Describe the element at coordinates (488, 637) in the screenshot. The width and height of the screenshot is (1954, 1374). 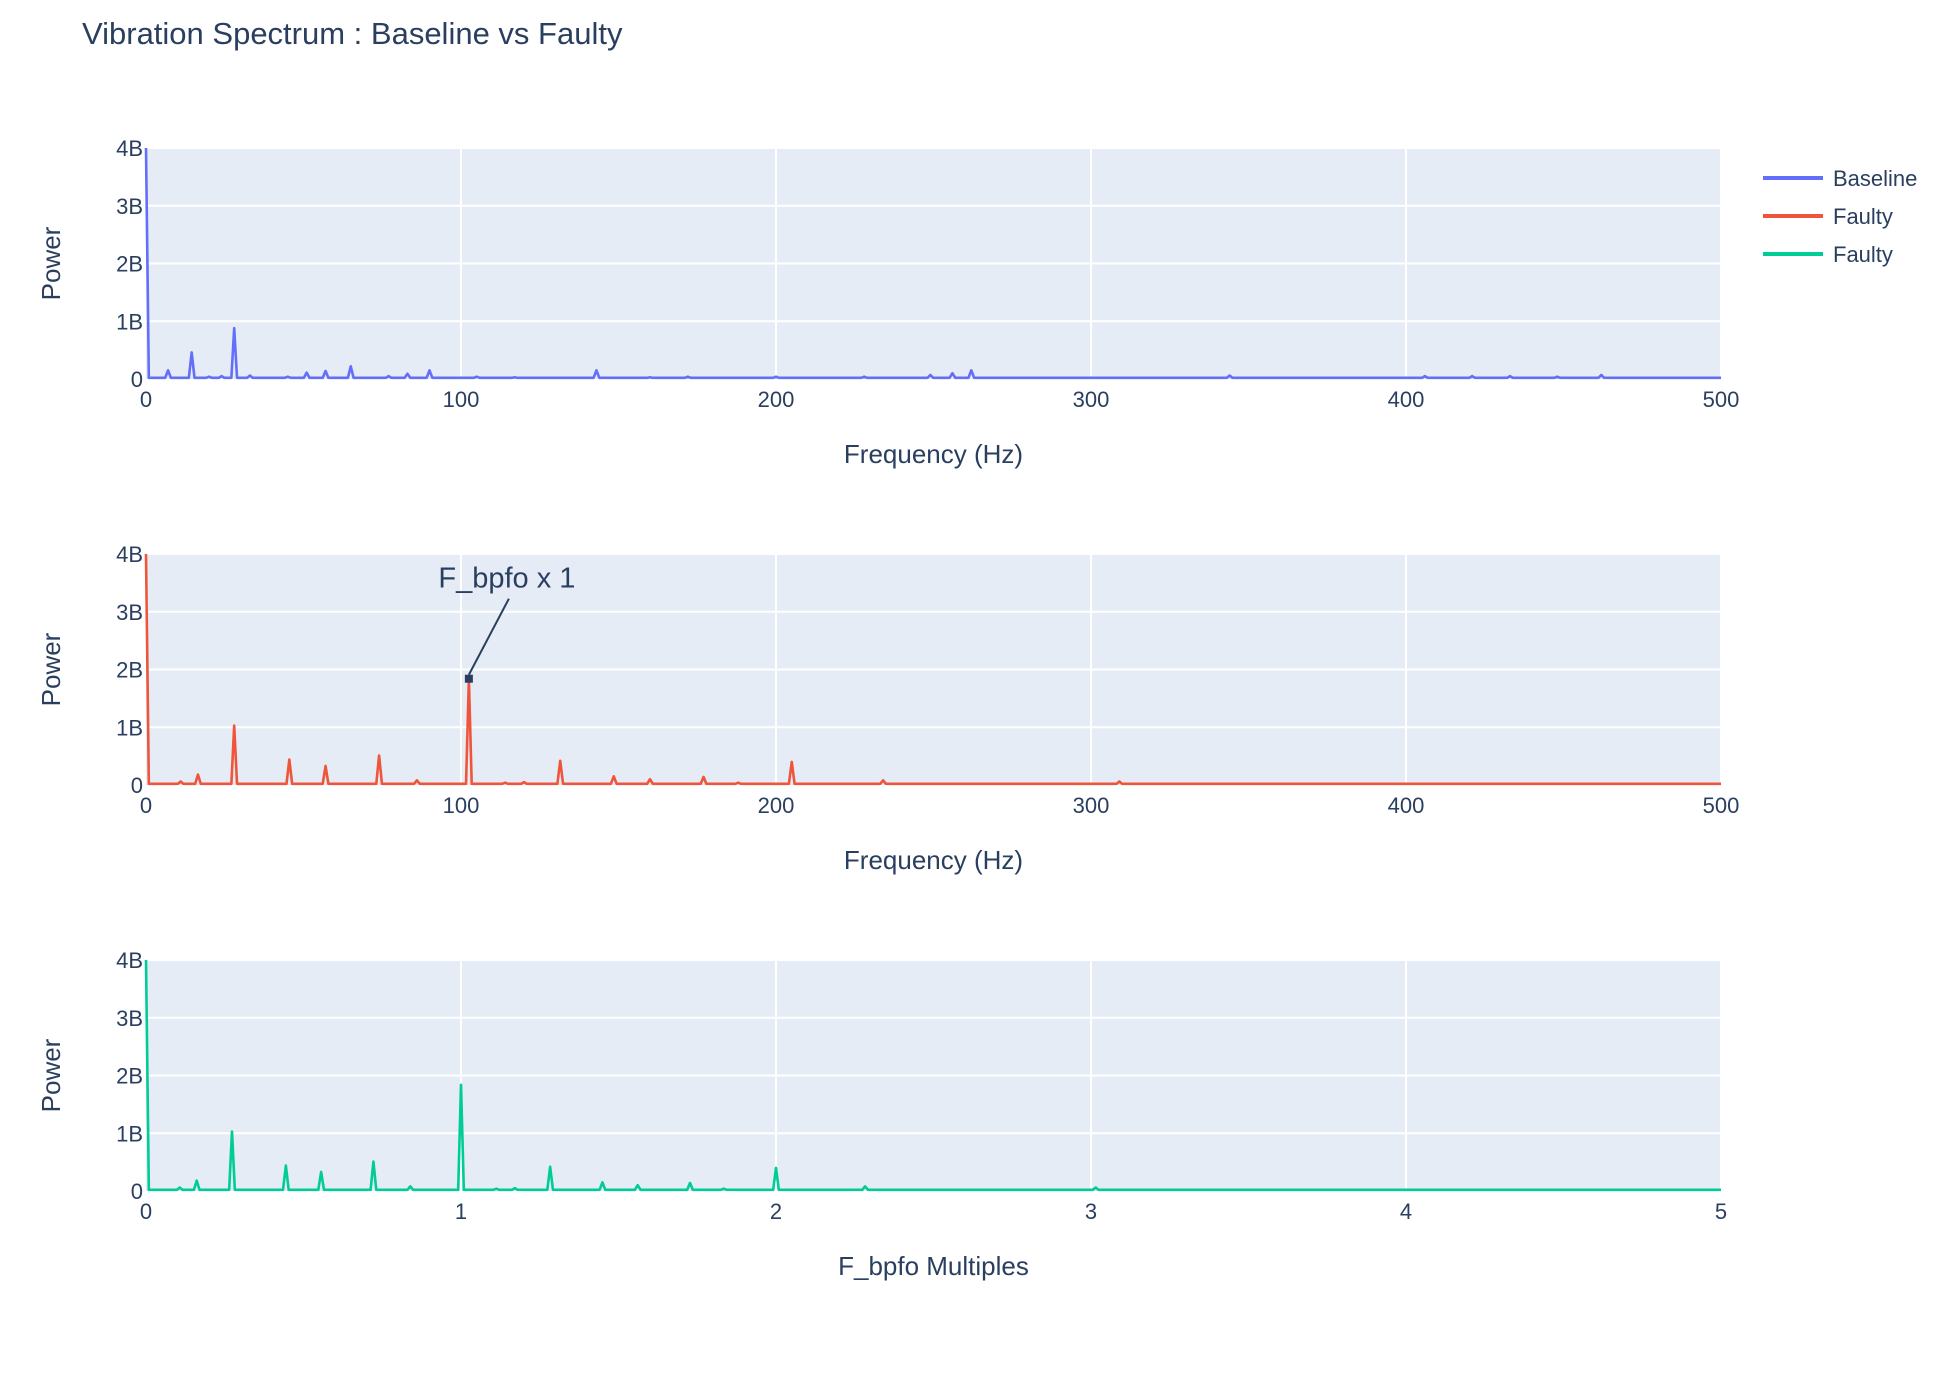
I see `annotation-arrow` at that location.